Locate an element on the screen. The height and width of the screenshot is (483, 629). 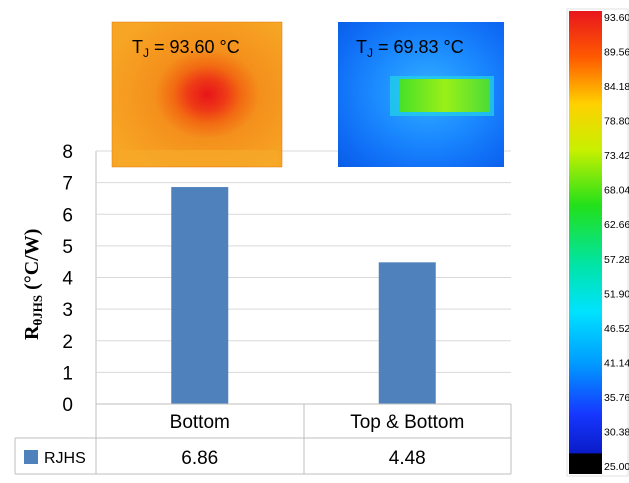
y-tick-label: 7 is located at coordinates (67, 184).